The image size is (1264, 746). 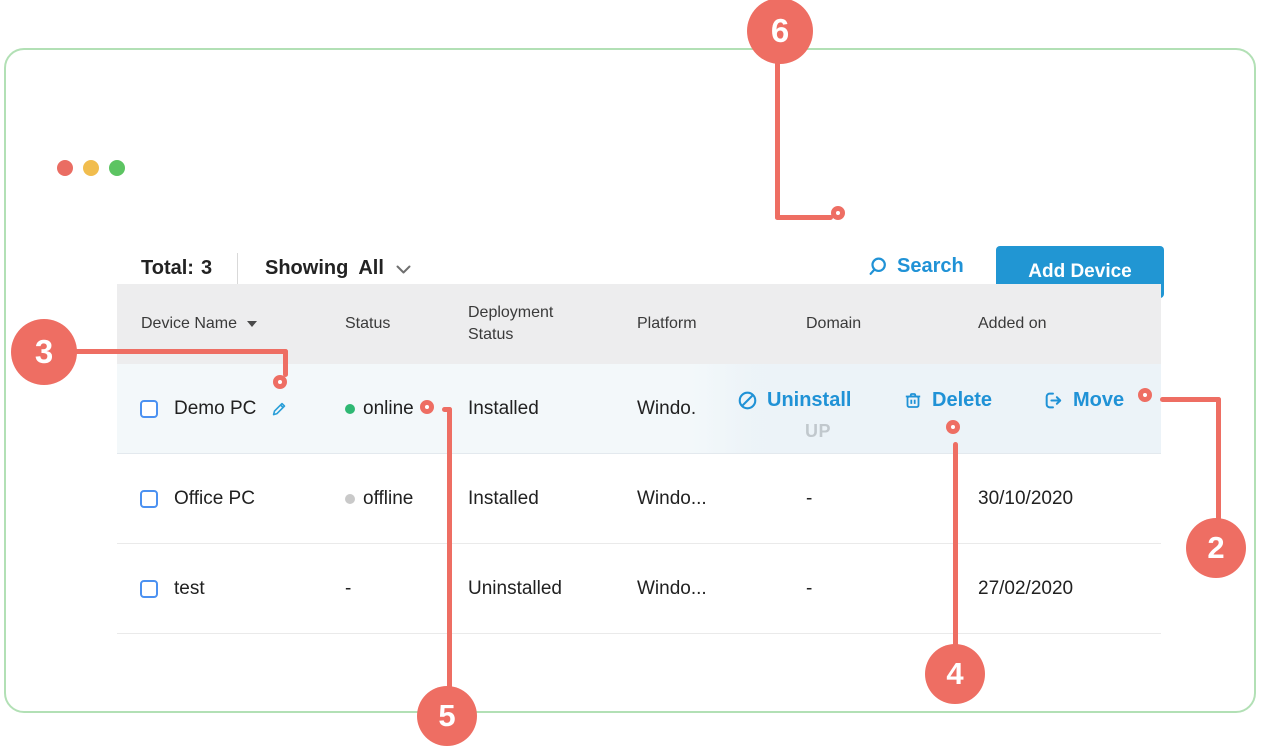 What do you see at coordinates (804, 217) in the screenshot?
I see `callout-6-line-horizontal` at bounding box center [804, 217].